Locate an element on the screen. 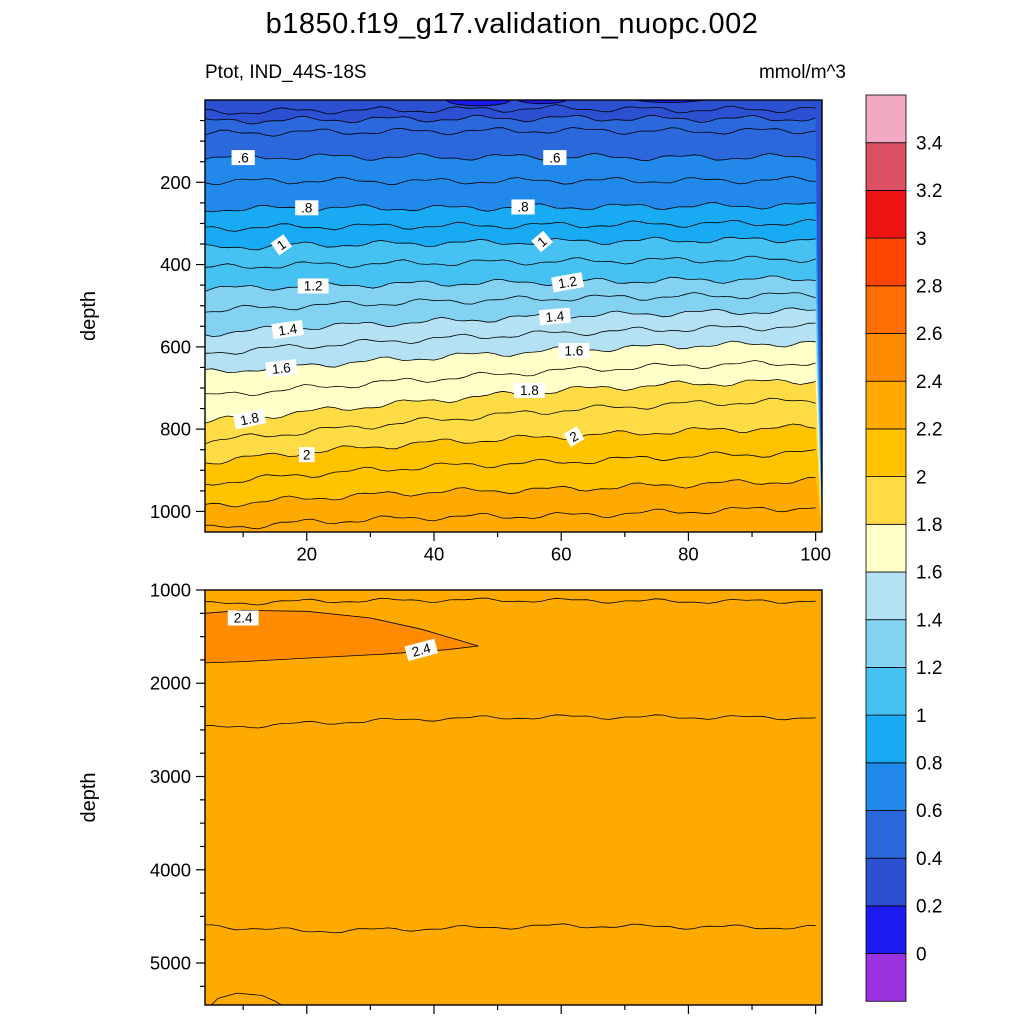 The width and height of the screenshot is (1024, 1024). svg-text: 2 is located at coordinates (307, 454).